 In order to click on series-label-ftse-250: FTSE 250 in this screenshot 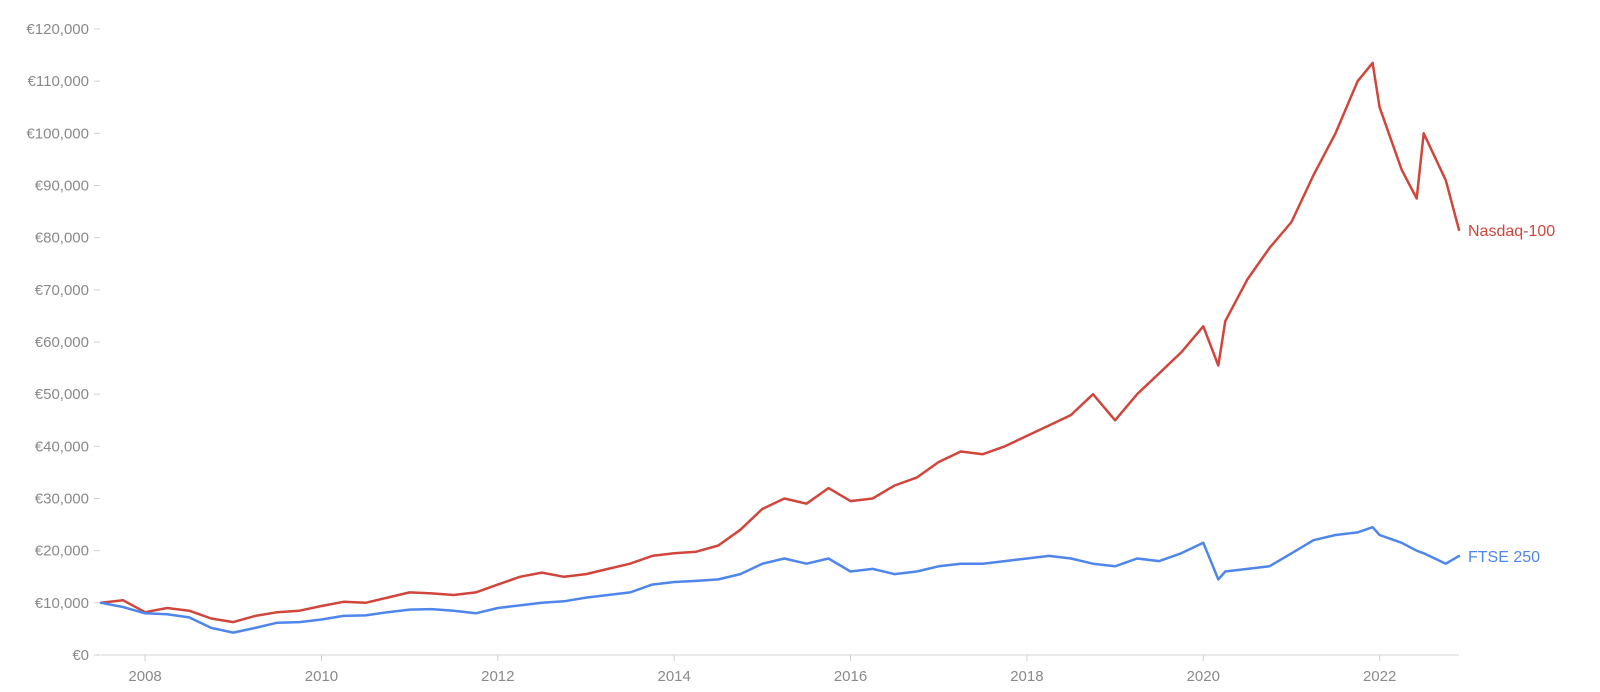, I will do `click(1504, 557)`.